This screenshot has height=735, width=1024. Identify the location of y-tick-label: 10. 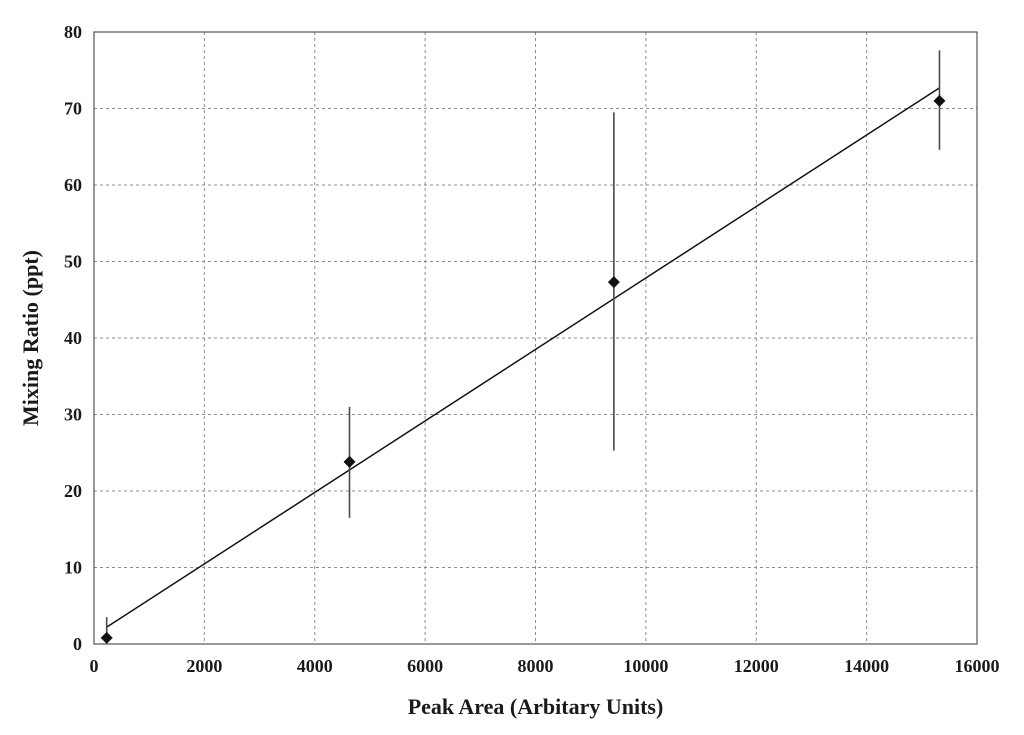
(73, 568).